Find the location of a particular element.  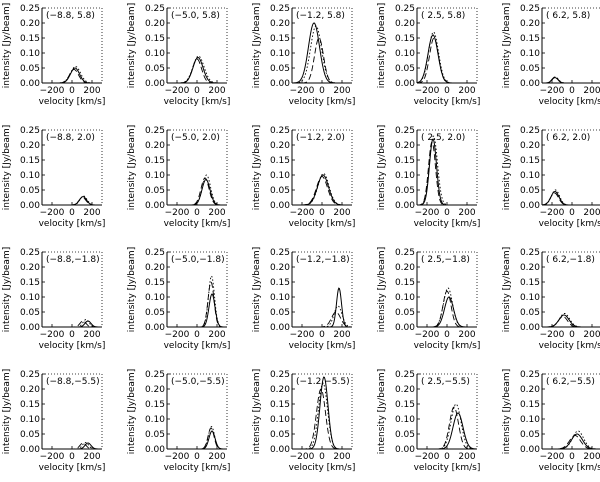

panel-position-label: ( 6.2, 5.8) is located at coordinates (568, 16).